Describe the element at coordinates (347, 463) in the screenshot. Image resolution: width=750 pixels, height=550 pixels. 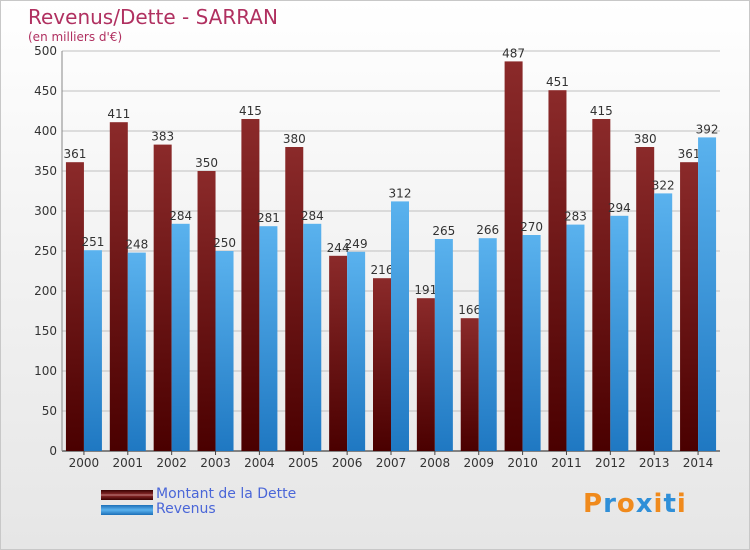
I see `x-tick-label: 2006` at that location.